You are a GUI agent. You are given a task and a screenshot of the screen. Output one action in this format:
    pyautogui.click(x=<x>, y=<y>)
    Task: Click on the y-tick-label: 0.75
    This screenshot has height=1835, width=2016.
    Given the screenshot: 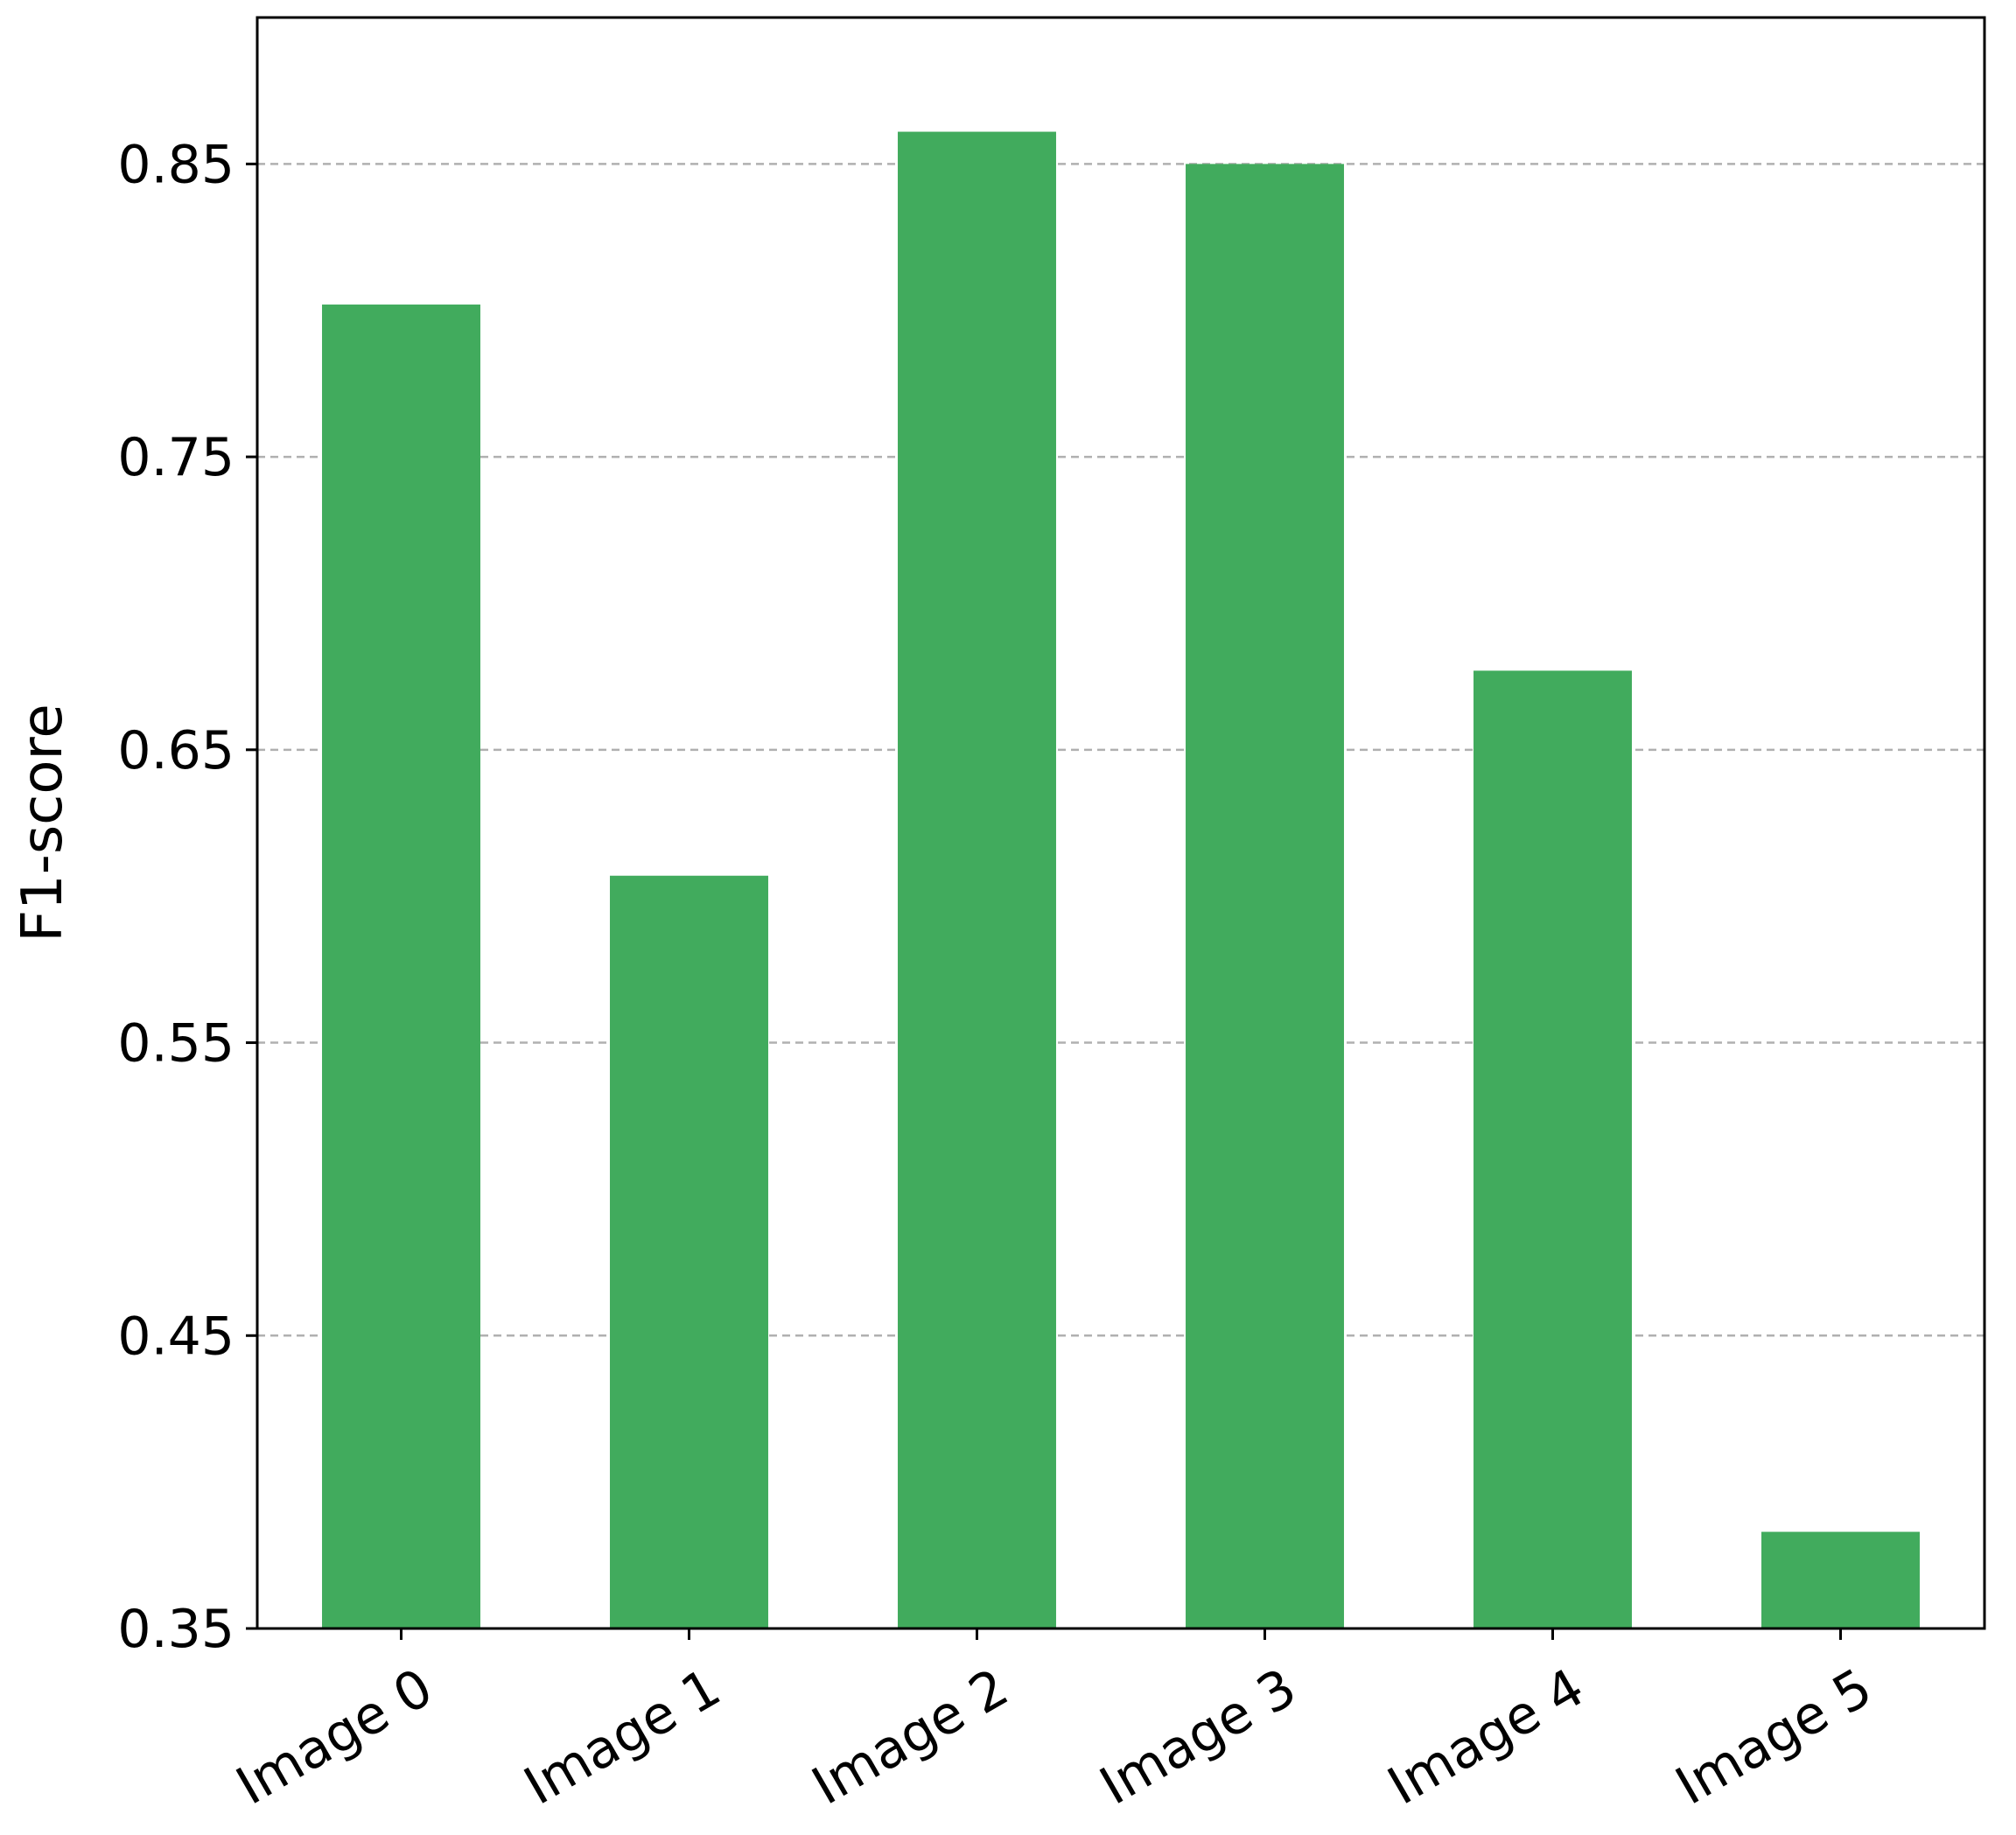 What is the action you would take?
    pyautogui.click(x=175, y=458)
    